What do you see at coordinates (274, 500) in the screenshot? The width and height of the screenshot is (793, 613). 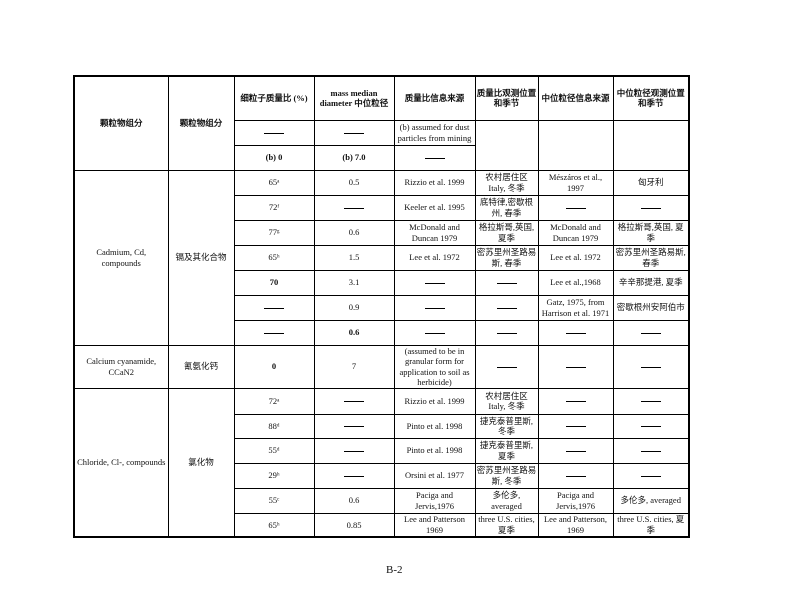 I see `fine-ratio-cell: 55ᶜ` at bounding box center [274, 500].